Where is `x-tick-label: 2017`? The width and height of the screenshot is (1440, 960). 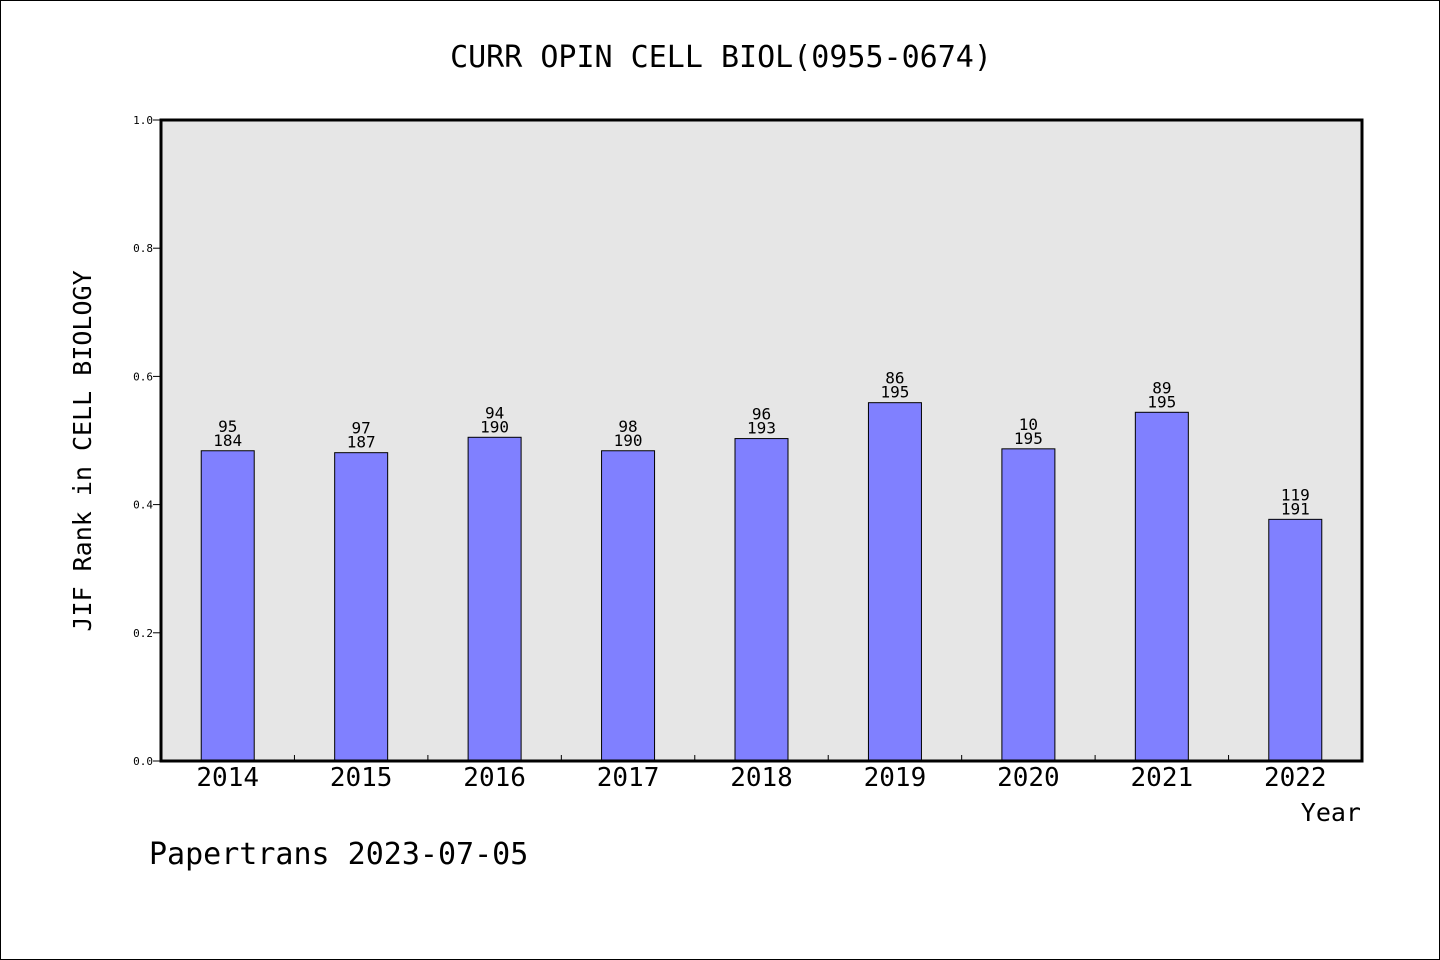 x-tick-label: 2017 is located at coordinates (628, 778).